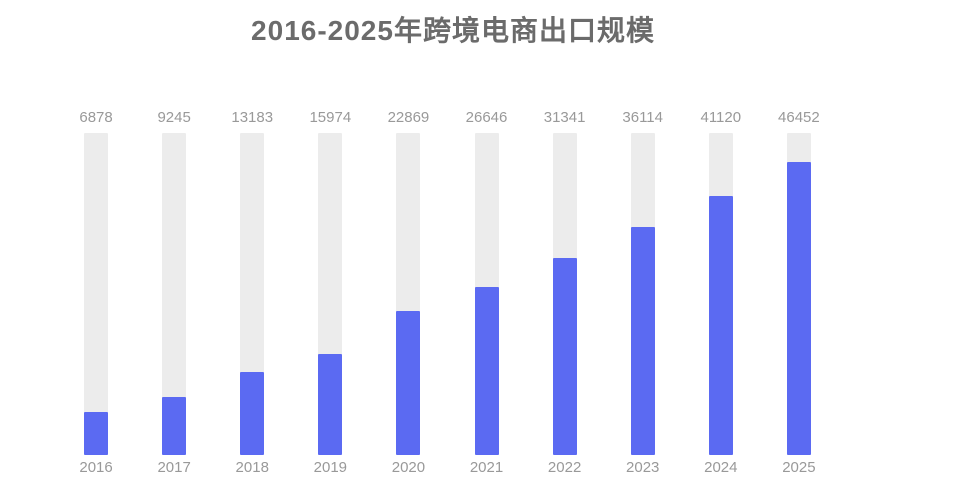  Describe the element at coordinates (564, 117) in the screenshot. I see `bar-value-label: 31341` at that location.